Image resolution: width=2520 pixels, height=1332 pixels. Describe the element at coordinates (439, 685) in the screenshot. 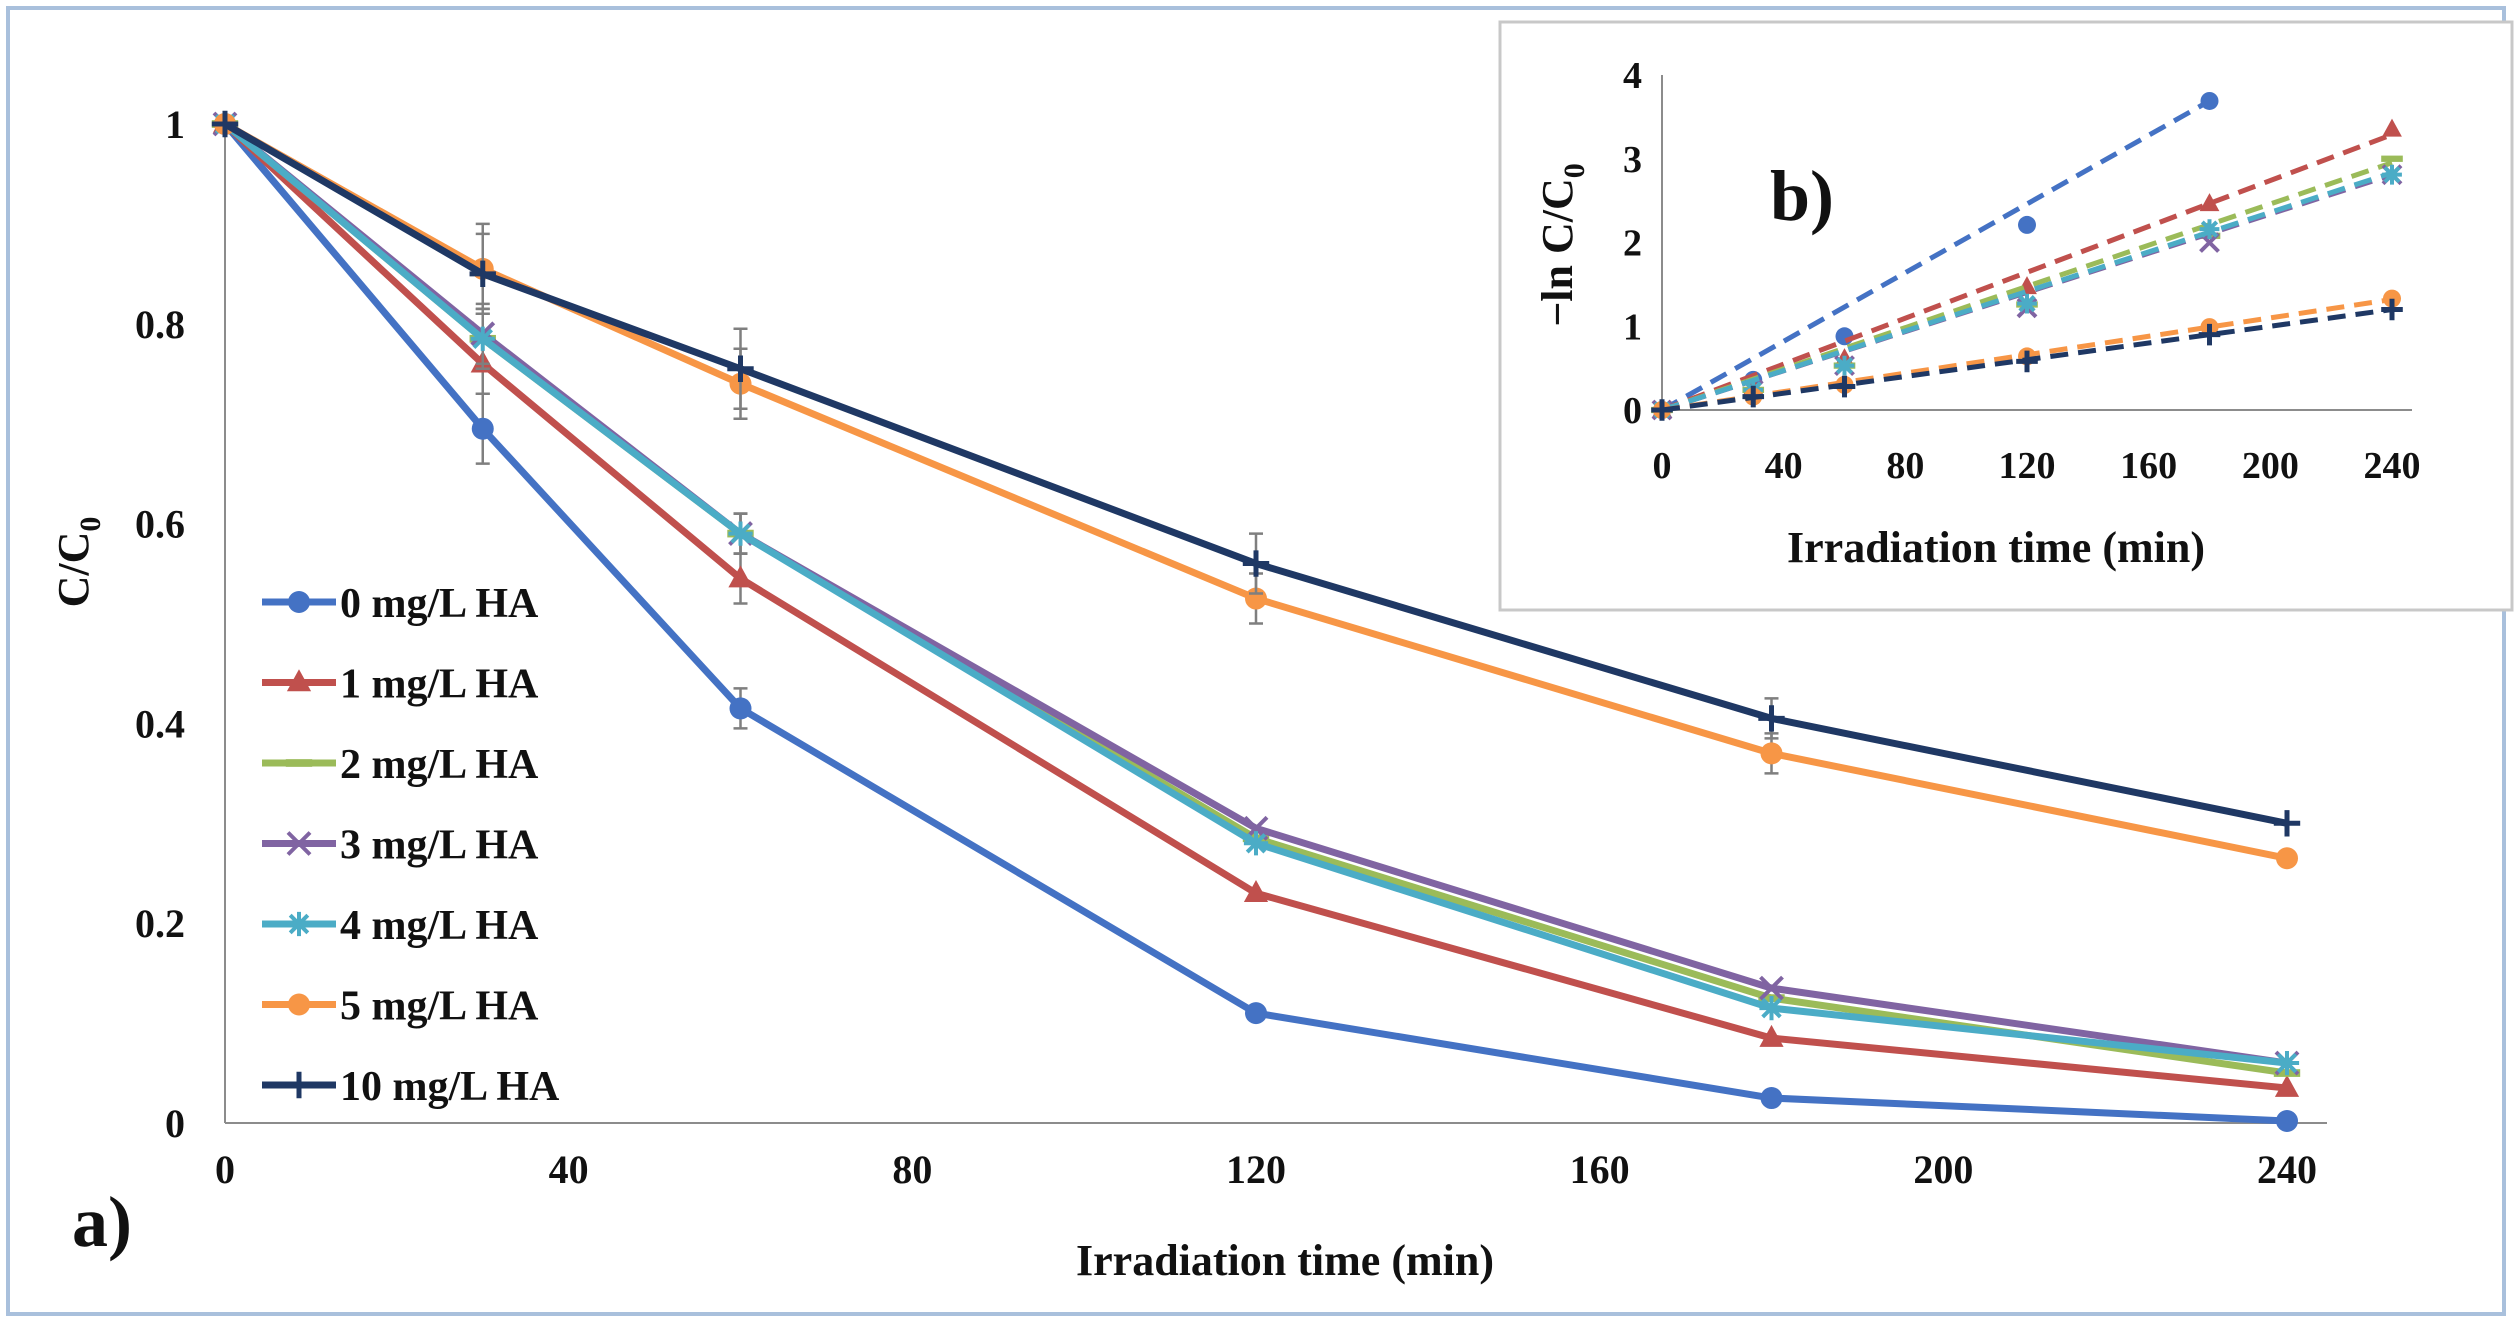

I see `legend-label: 1 mg/L HA` at that location.